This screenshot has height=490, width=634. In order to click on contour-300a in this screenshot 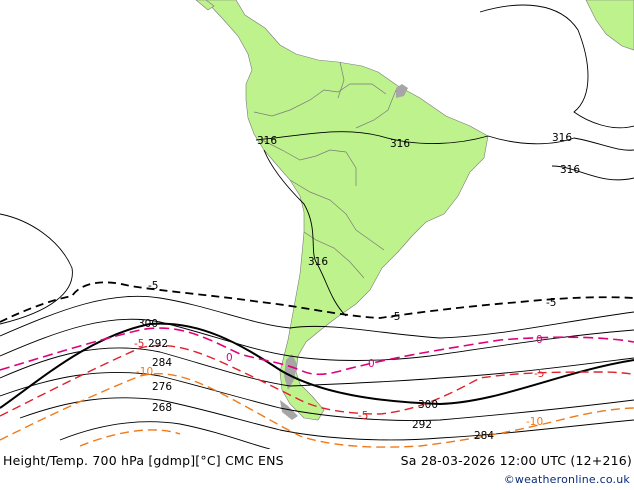, I will do `click(317, 317)`.